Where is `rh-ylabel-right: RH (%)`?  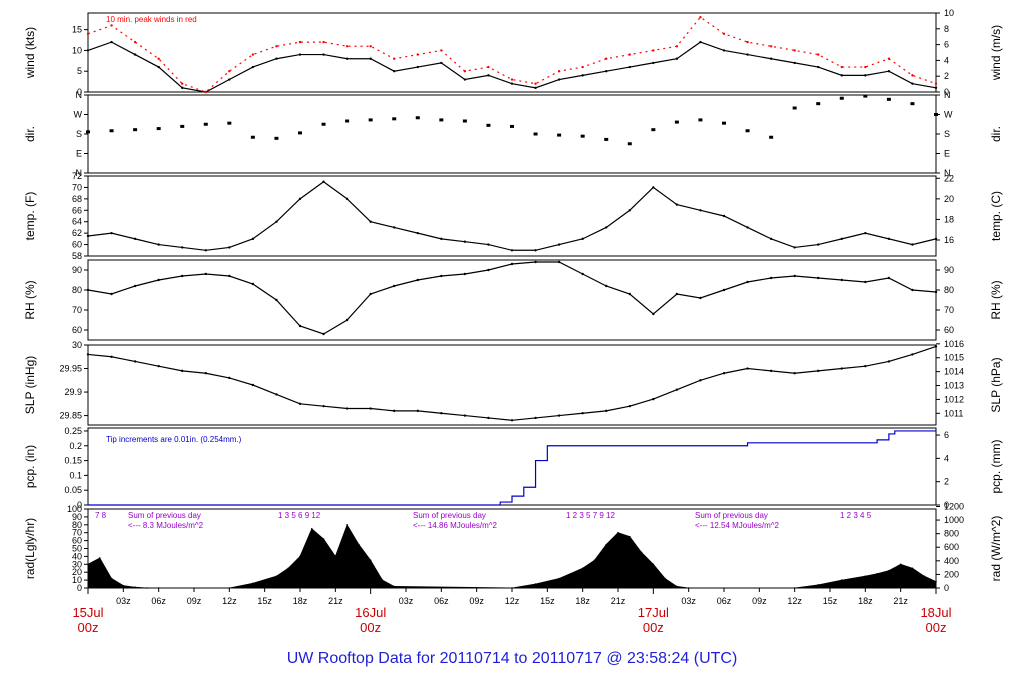 rh-ylabel-right: RH (%) is located at coordinates (996, 299).